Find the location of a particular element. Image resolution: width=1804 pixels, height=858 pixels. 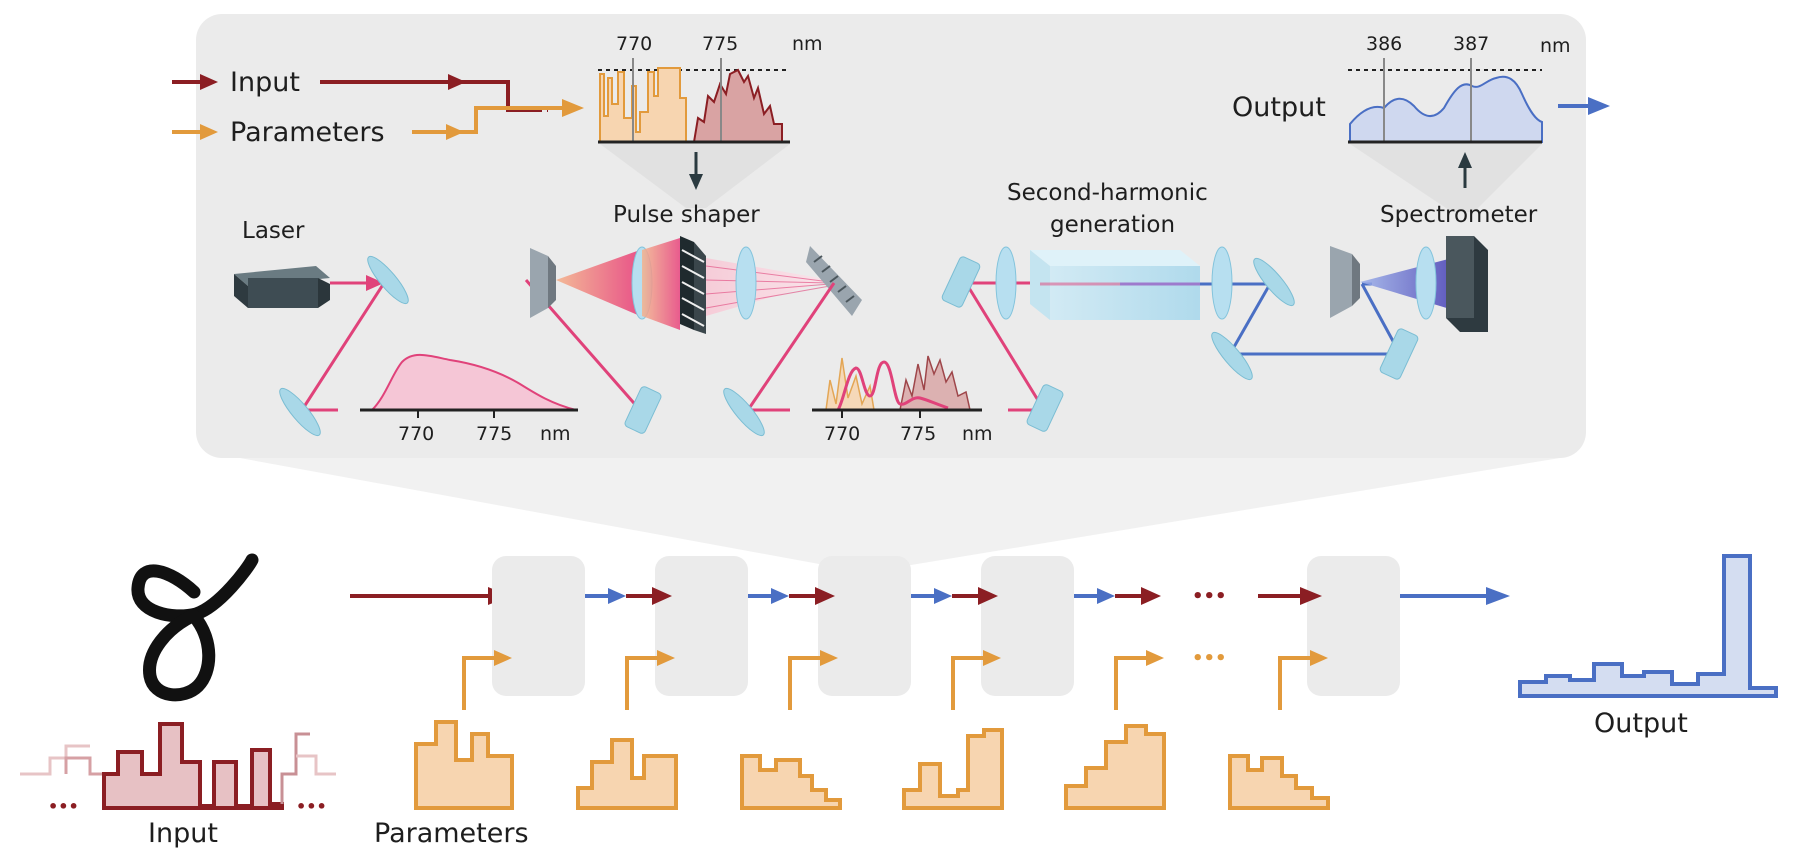

laser-unit: nm is located at coordinates (555, 434).